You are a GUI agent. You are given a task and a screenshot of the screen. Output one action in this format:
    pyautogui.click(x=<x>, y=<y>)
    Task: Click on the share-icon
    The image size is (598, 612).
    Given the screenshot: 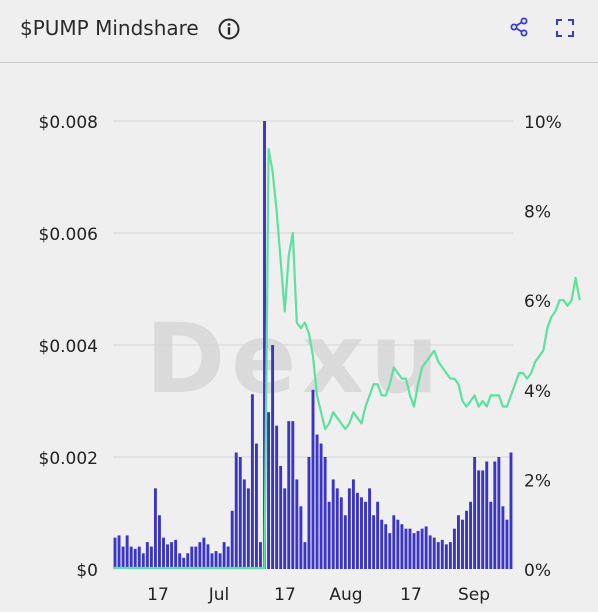 What is the action you would take?
    pyautogui.click(x=519, y=27)
    